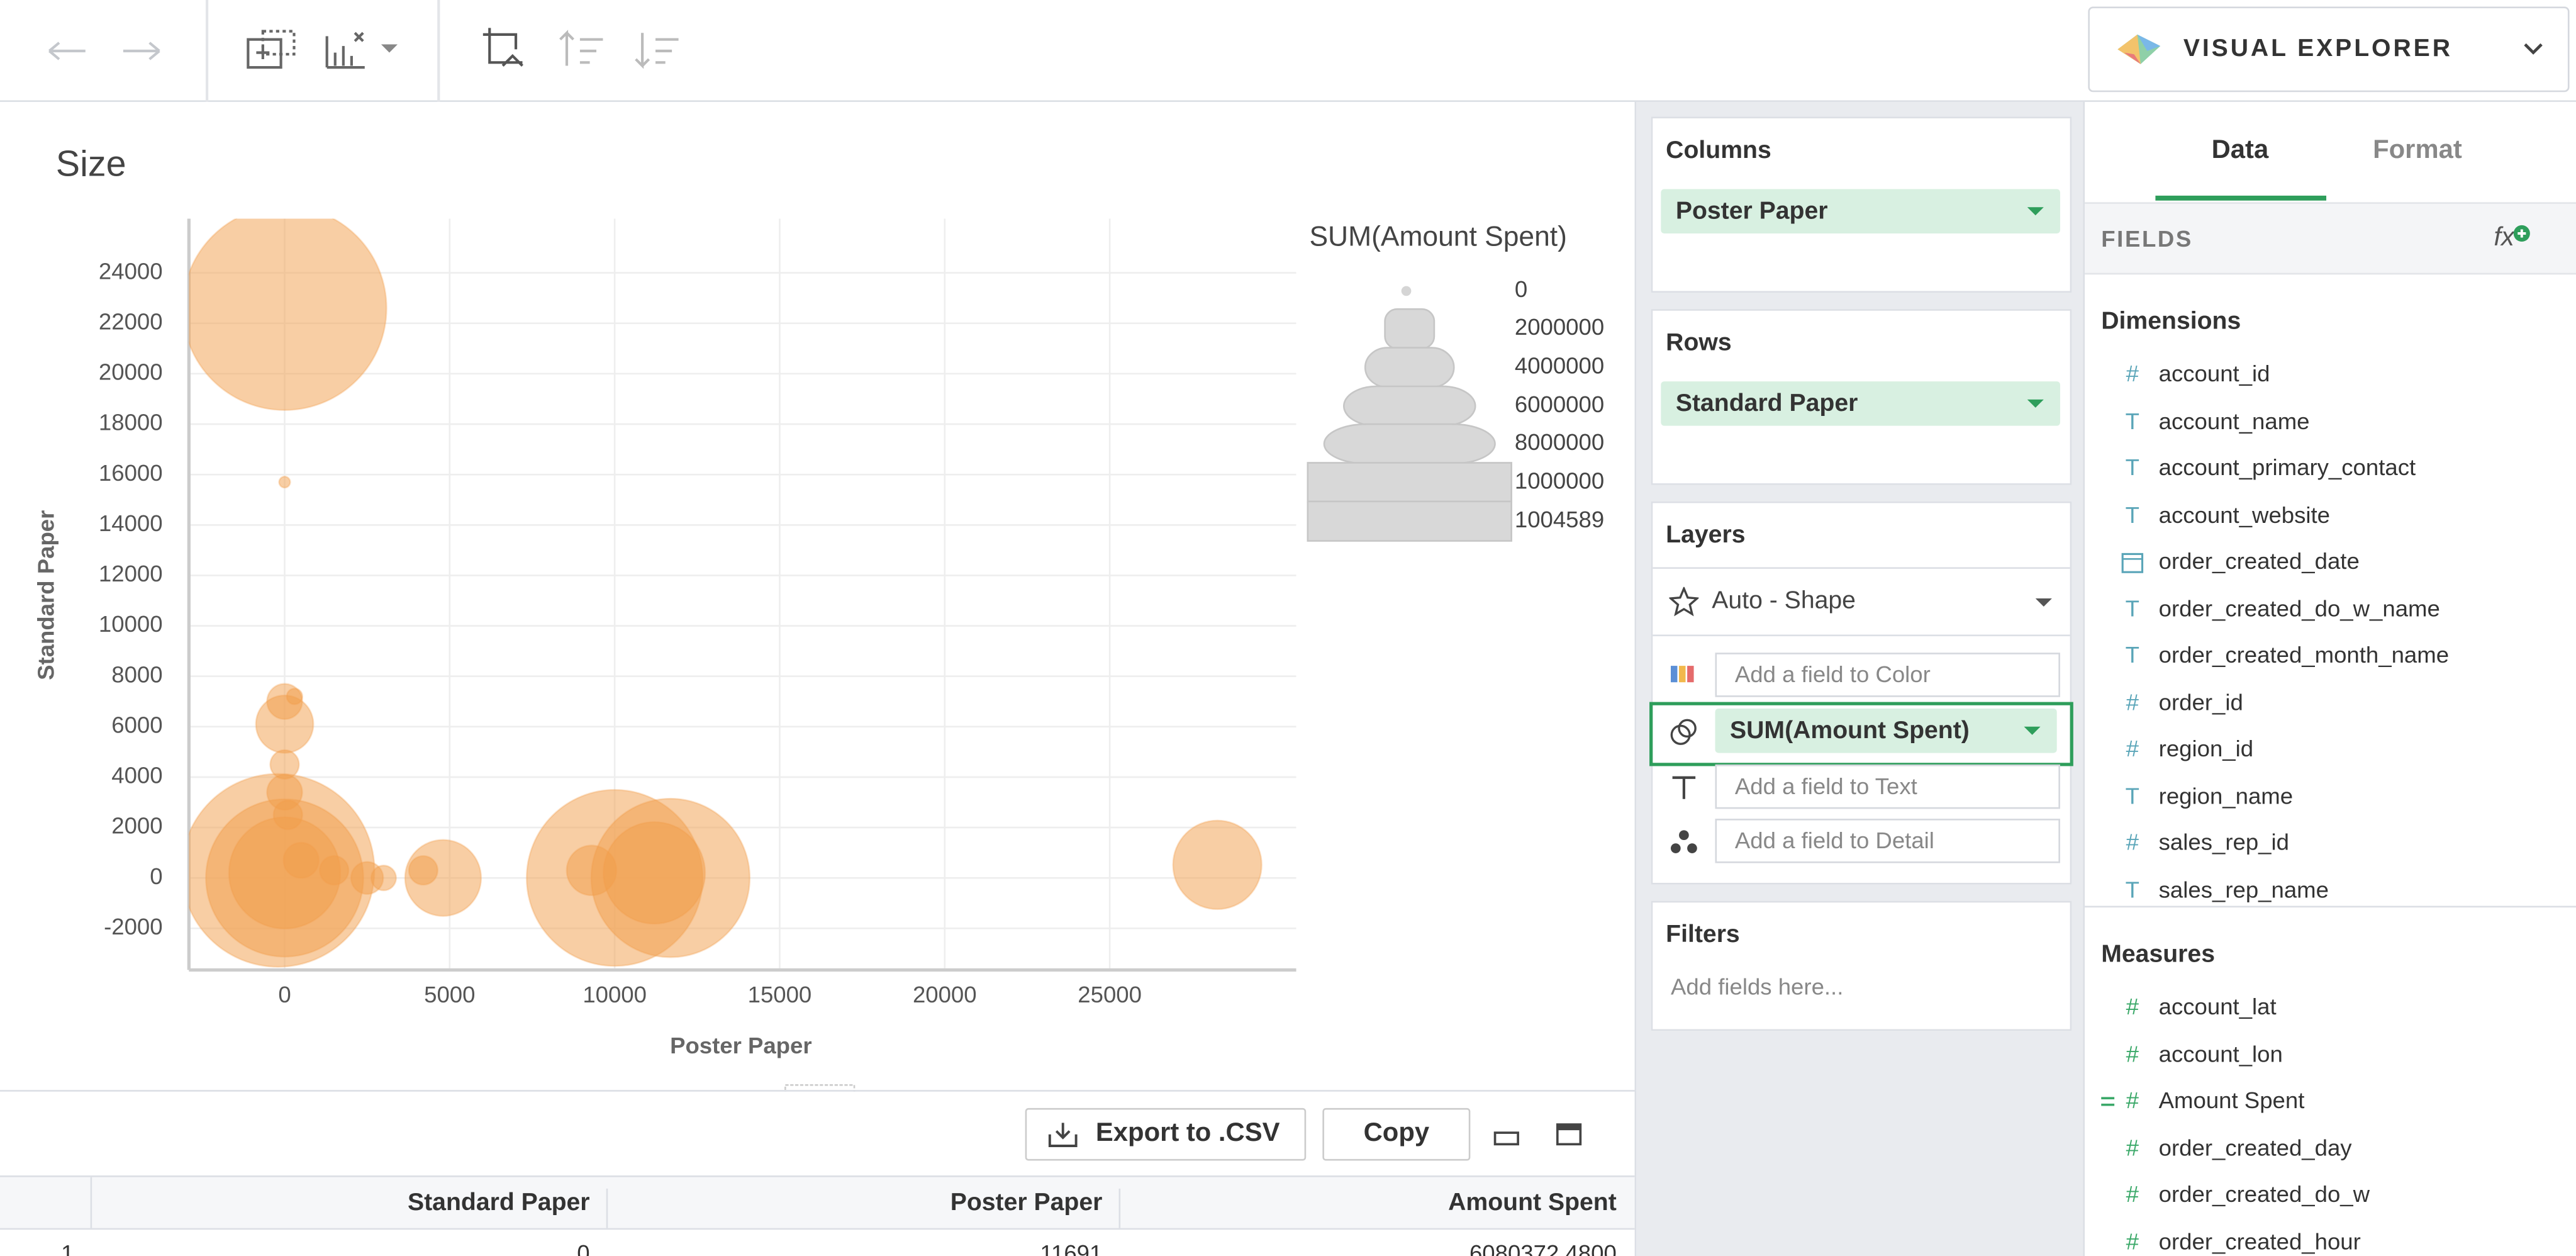  What do you see at coordinates (657, 51) in the screenshot?
I see `sort-desc-icon` at bounding box center [657, 51].